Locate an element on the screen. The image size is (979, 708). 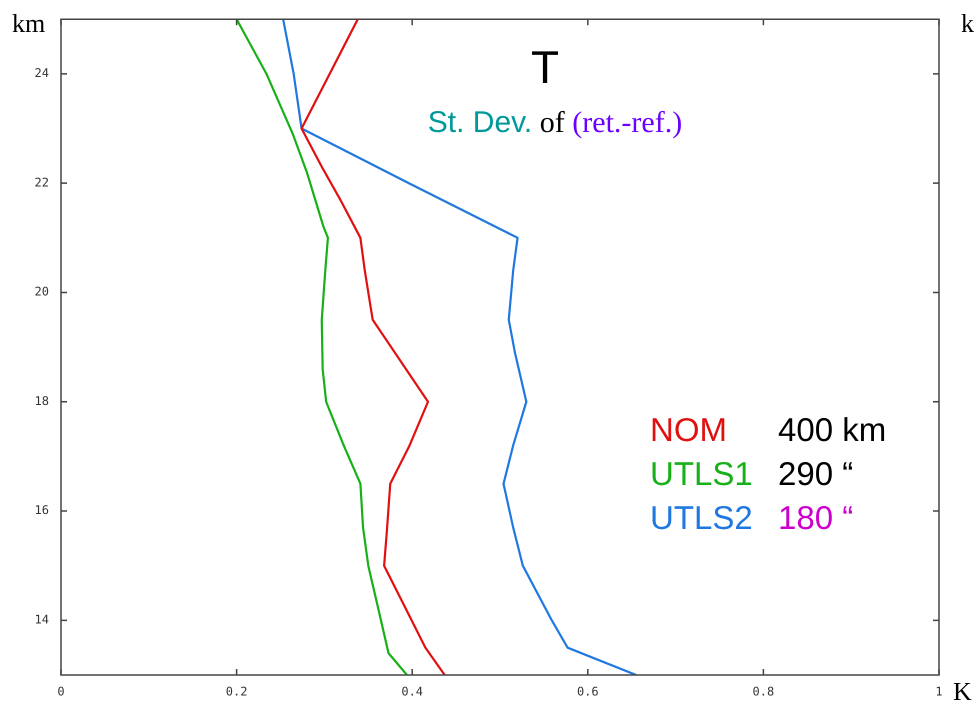
annotation: 180 “ is located at coordinates (816, 517).